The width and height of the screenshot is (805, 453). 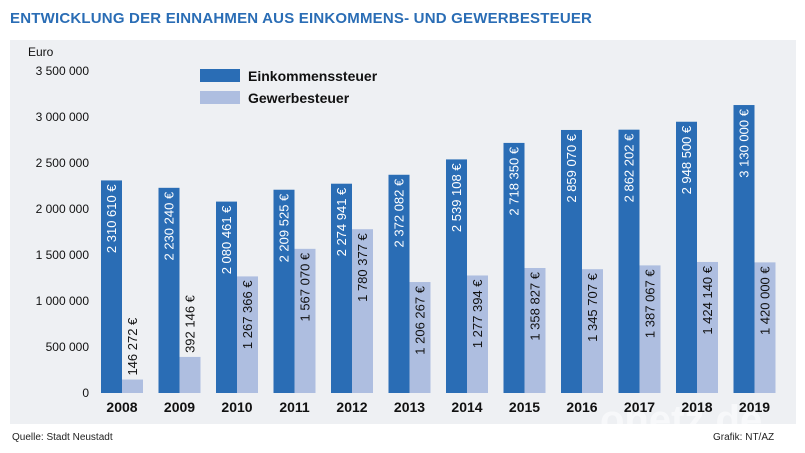 I want to click on legend-label-gewerbesteuer: Gewerbesteuer, so click(x=299, y=98).